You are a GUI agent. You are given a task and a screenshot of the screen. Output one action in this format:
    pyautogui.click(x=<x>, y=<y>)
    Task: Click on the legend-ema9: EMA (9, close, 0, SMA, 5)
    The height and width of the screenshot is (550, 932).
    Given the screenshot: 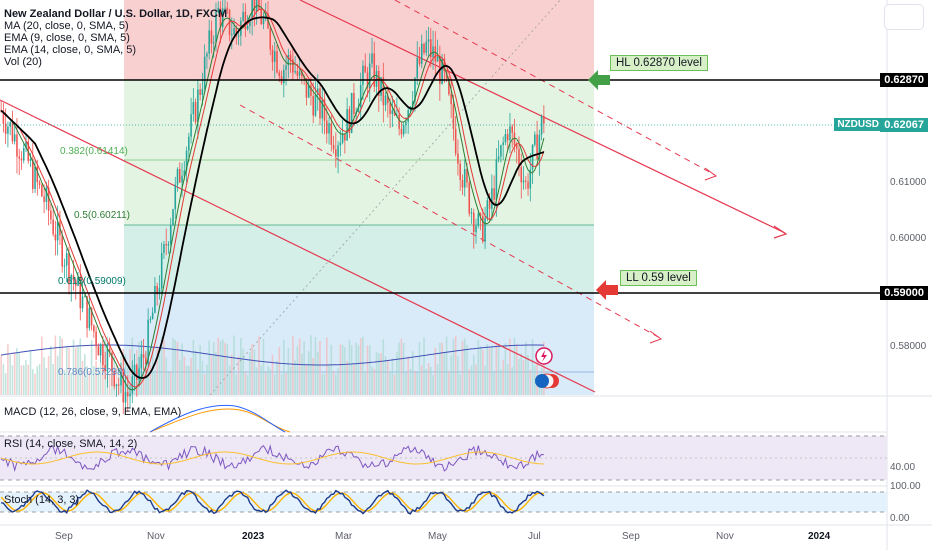 What is the action you would take?
    pyautogui.click(x=67, y=38)
    